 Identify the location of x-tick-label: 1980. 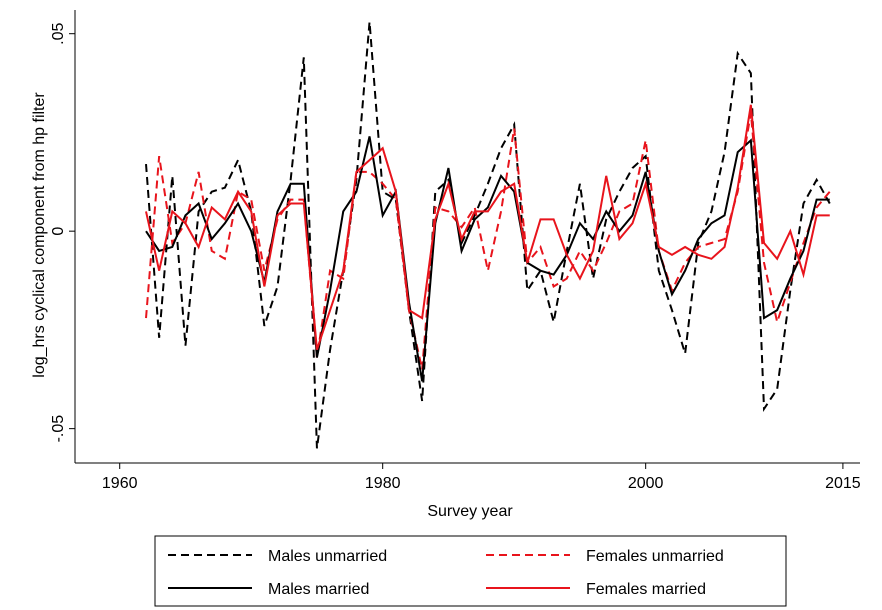
(383, 483).